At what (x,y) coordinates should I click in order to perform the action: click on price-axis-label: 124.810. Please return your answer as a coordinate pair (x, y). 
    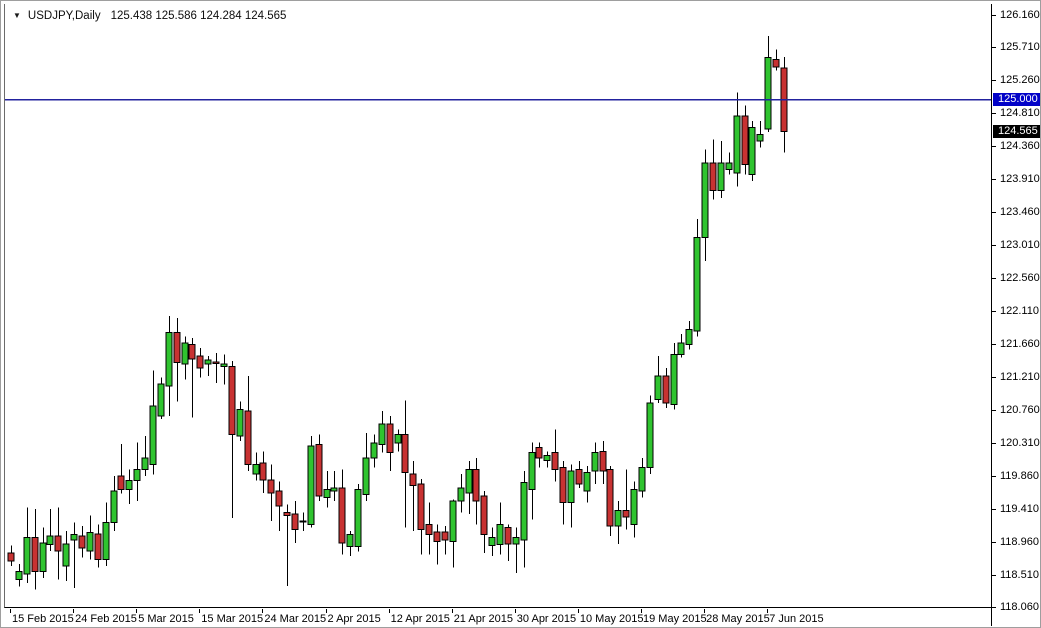
    Looking at the image, I should click on (1020, 113).